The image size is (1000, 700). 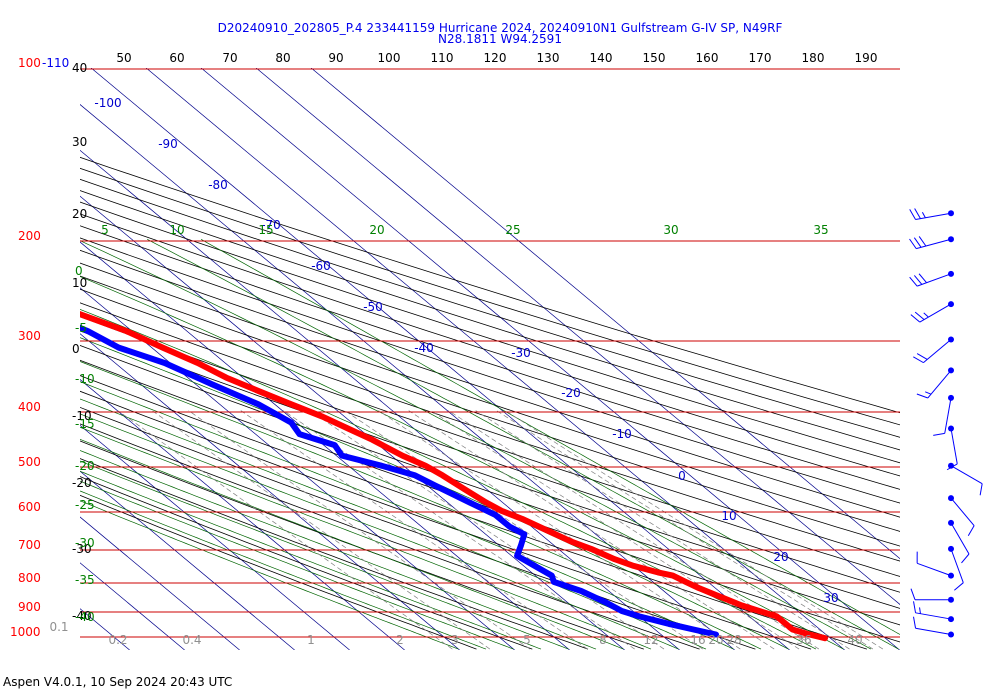 What do you see at coordinates (123, 58) in the screenshot?
I see `top-axis-label: 50` at bounding box center [123, 58].